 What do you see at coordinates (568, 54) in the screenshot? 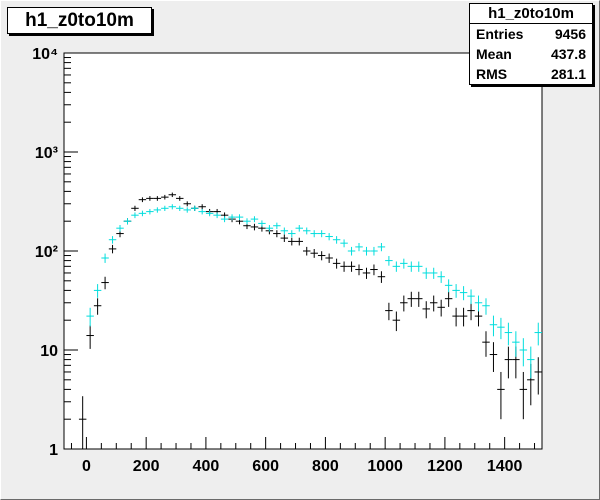
I see `stats-value: 437.8` at bounding box center [568, 54].